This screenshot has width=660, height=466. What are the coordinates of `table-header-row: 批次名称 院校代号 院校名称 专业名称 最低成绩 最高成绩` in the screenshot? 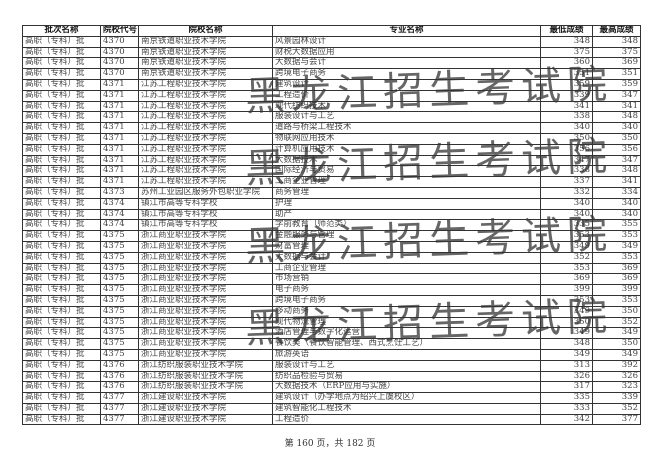 It's located at (331, 31).